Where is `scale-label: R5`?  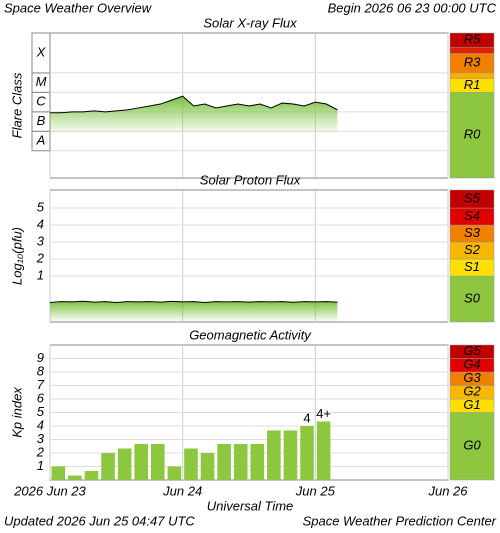
scale-label: R5 is located at coordinates (472, 39).